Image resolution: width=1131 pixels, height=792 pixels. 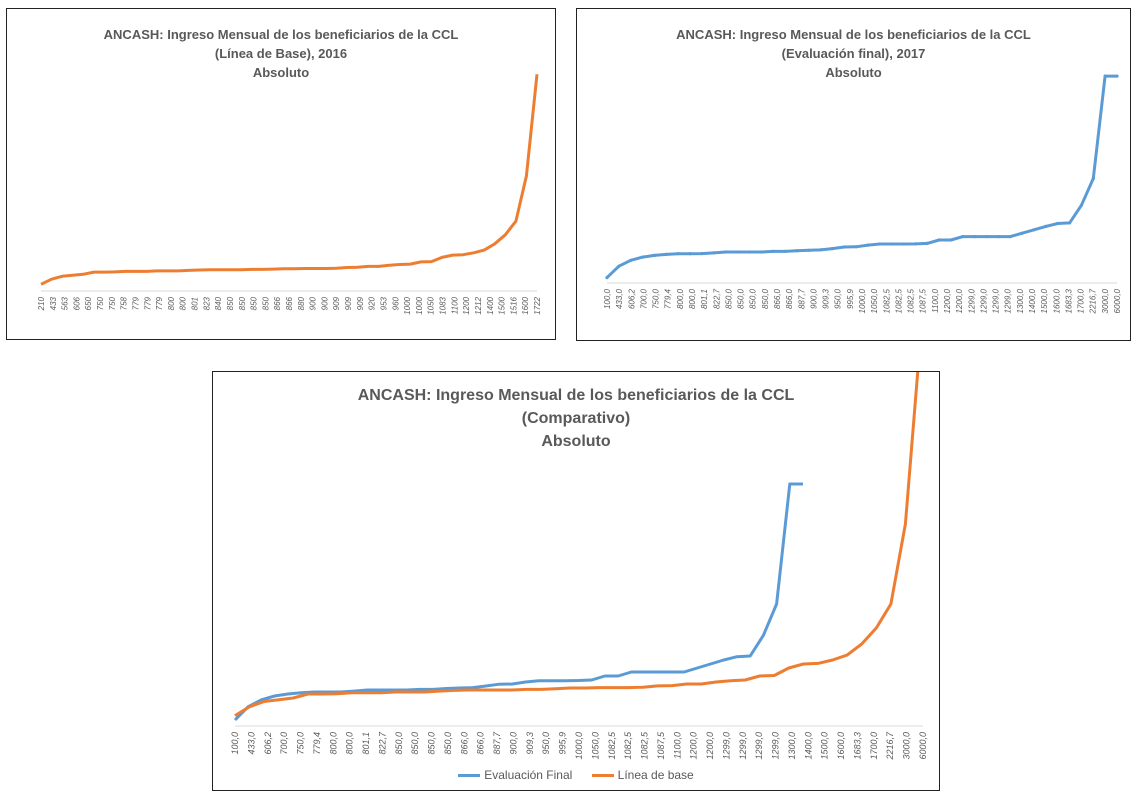 What do you see at coordinates (607, 298) in the screenshot?
I see `x-tick-label: 100,0` at bounding box center [607, 298].